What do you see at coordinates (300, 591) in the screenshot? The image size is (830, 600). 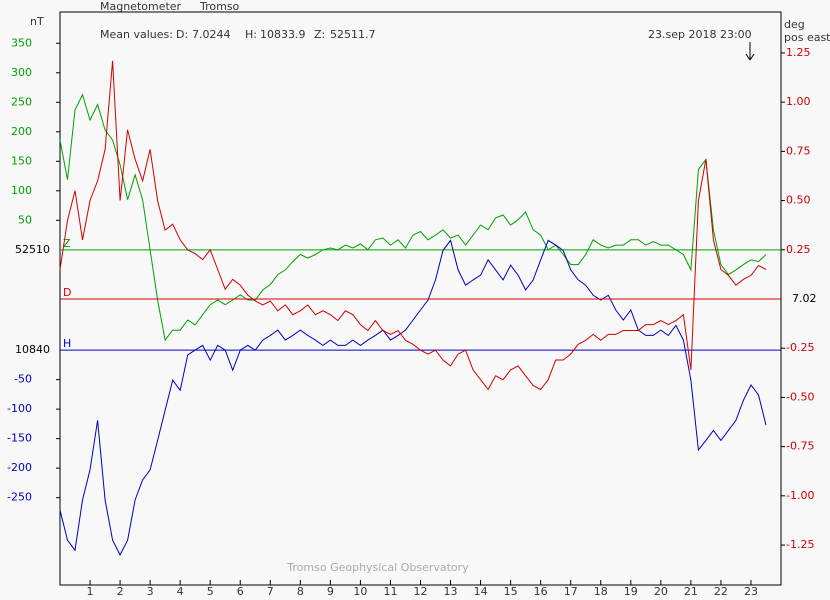 I see `x-tick-label: 8` at bounding box center [300, 591].